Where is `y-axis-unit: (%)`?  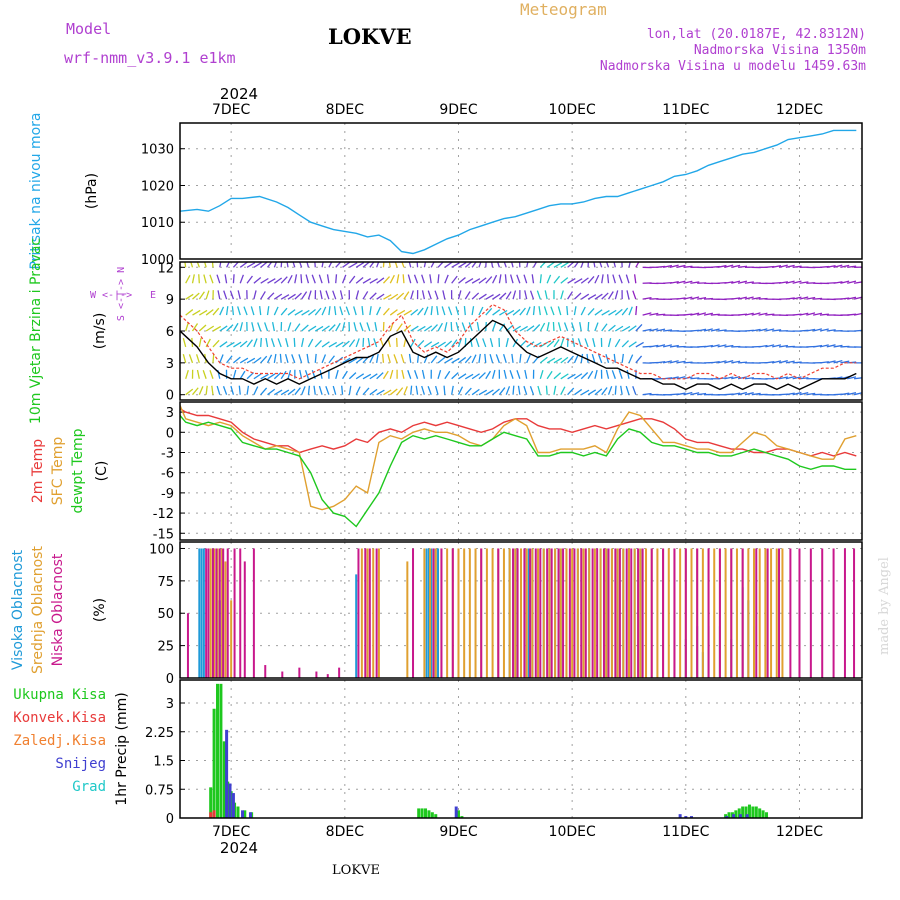 y-axis-unit: (%) is located at coordinates (100, 610).